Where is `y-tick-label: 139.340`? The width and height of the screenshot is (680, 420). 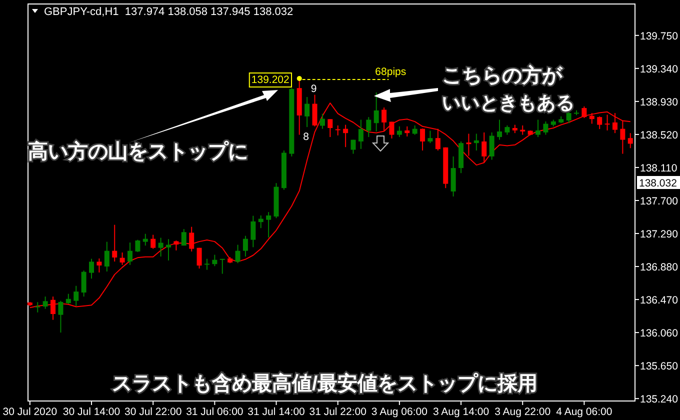
y-tick-label: 139.340 is located at coordinates (659, 69).